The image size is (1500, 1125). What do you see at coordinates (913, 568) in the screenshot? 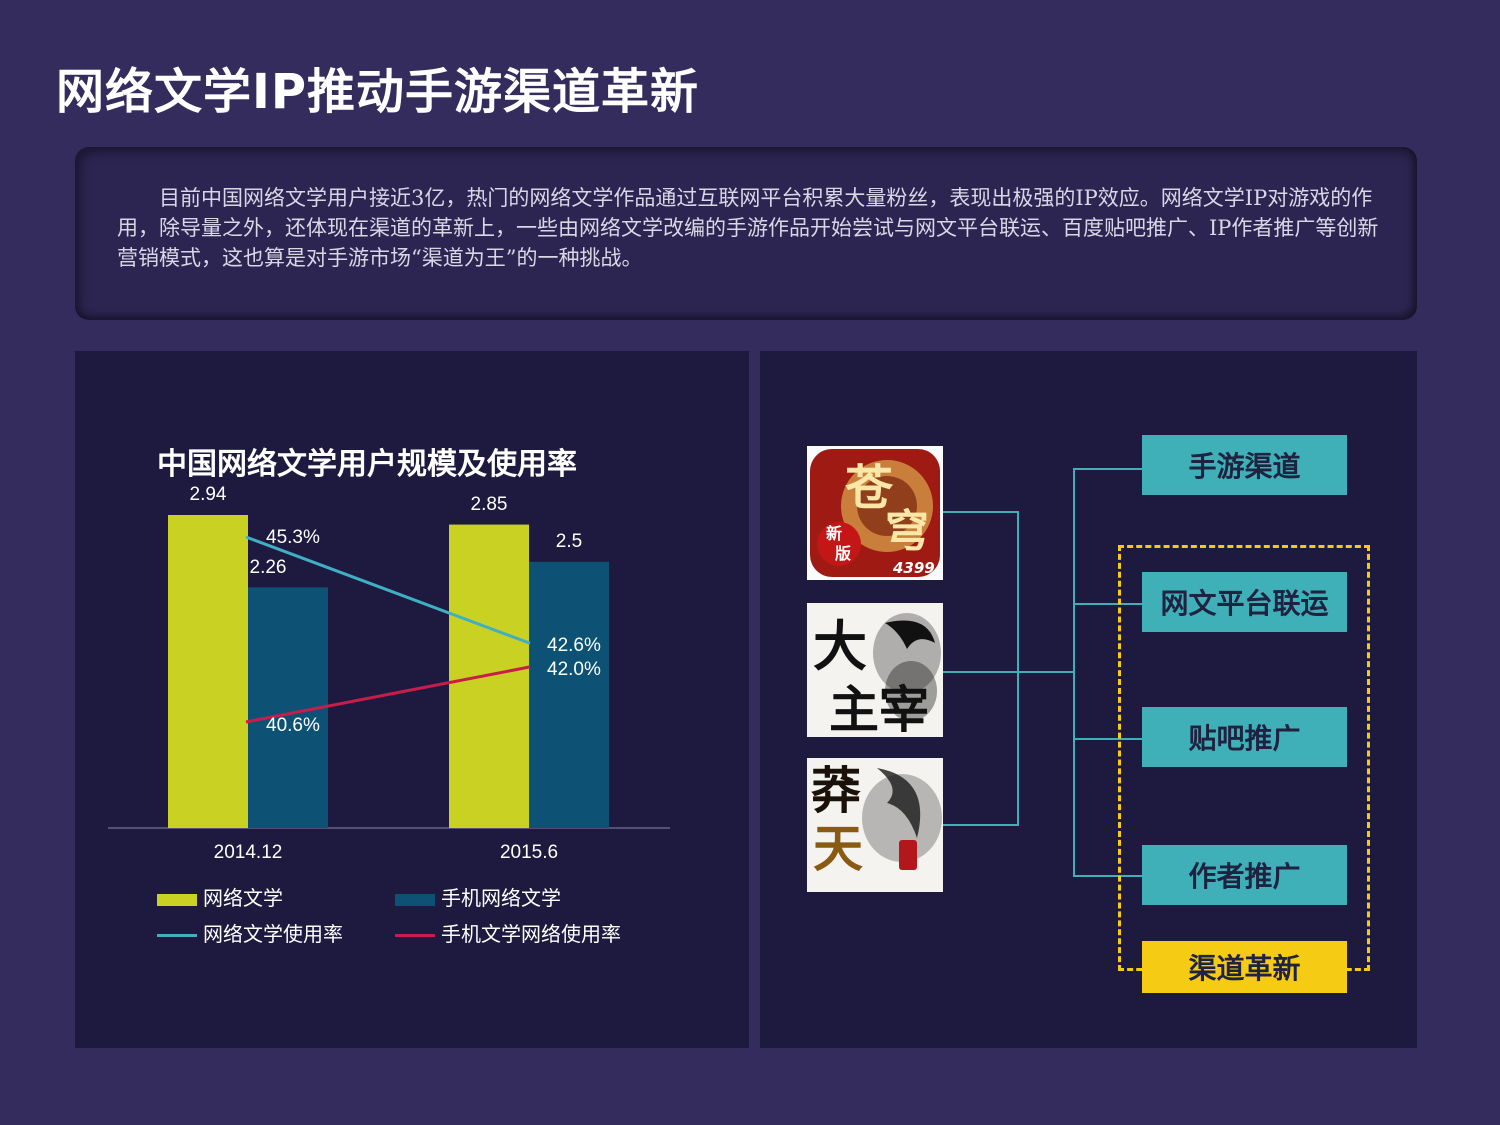
I see `game-badge: 4399` at bounding box center [913, 568].